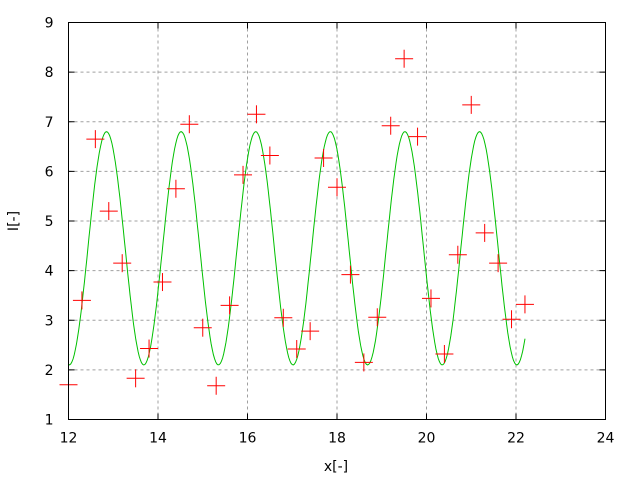 The height and width of the screenshot is (484, 640). Describe the element at coordinates (606, 439) in the screenshot. I see `x-tick-label: 24` at that location.